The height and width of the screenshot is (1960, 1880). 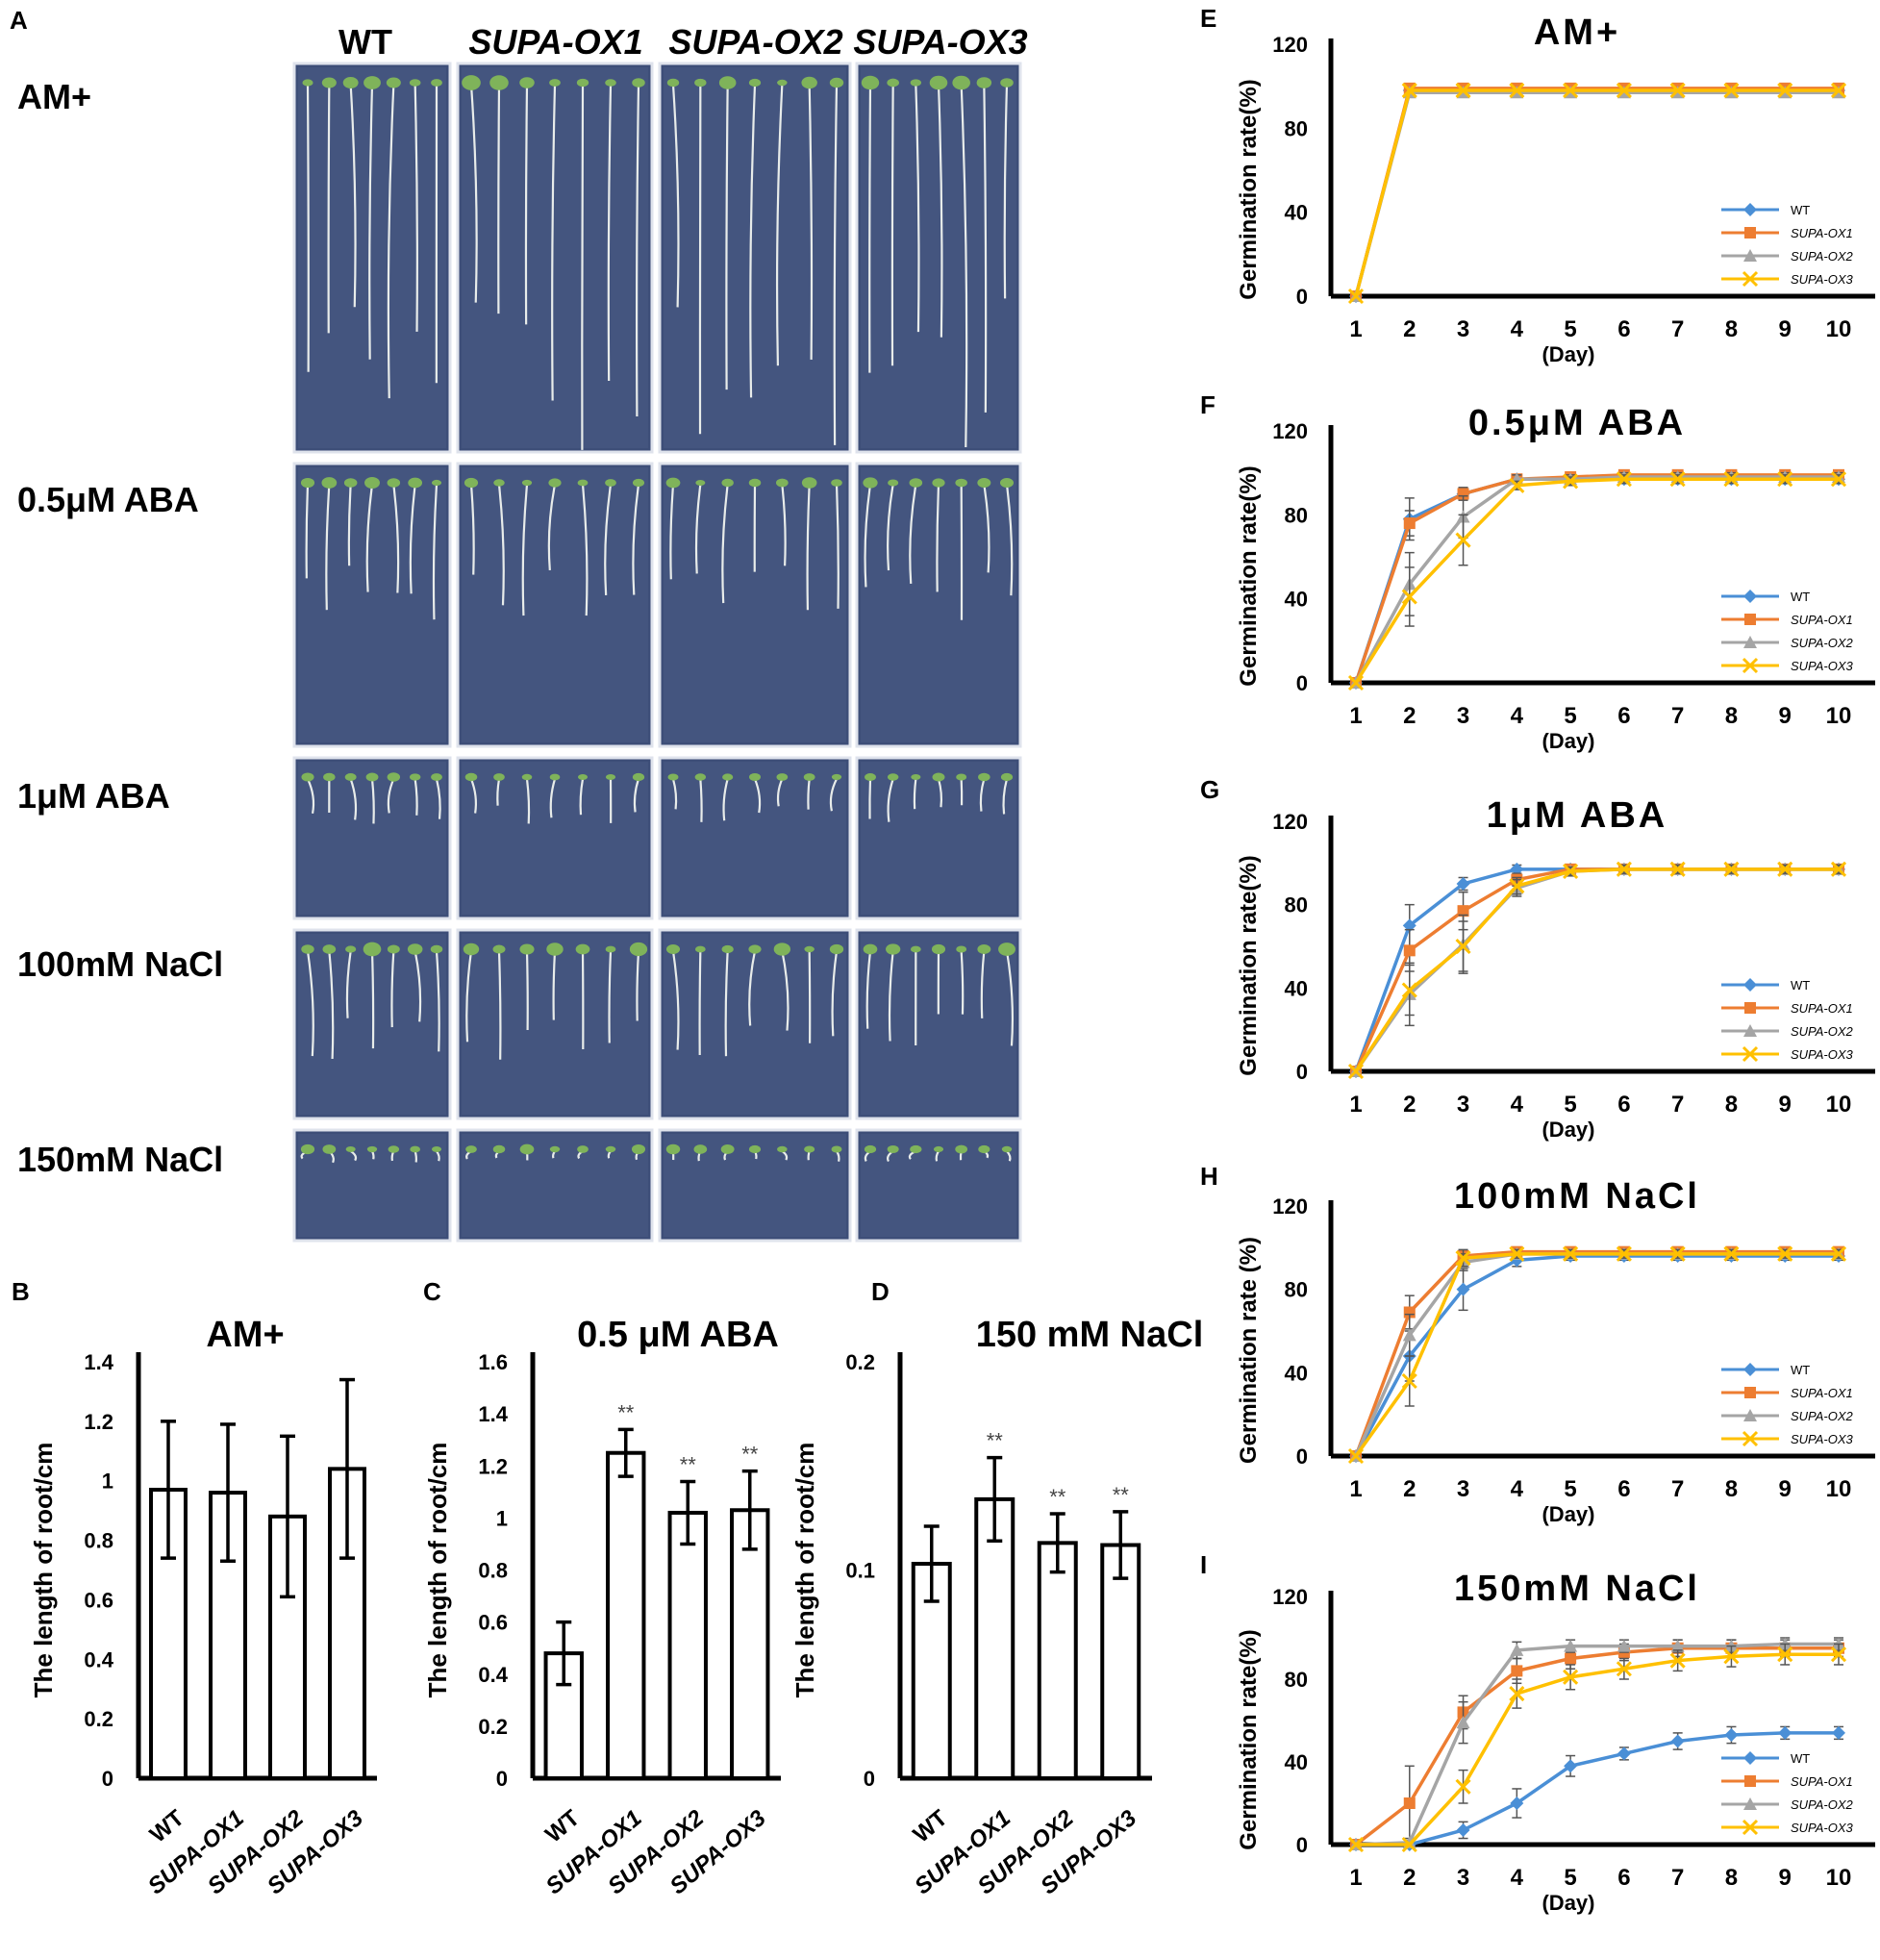 I want to click on y-tick-label: 1, so click(x=108, y=1482).